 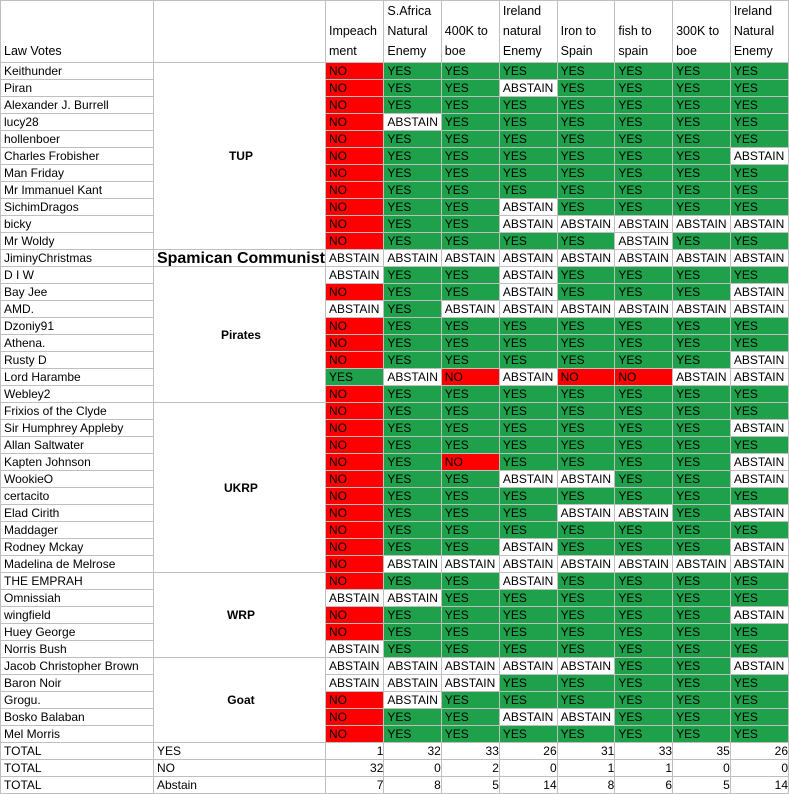 What do you see at coordinates (644, 751) in the screenshot?
I see `total-value-cell: 33` at bounding box center [644, 751].